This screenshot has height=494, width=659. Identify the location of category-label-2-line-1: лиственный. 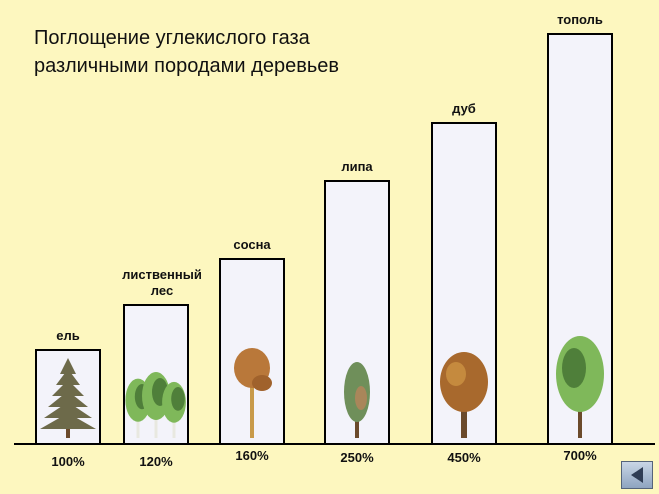
(162, 274).